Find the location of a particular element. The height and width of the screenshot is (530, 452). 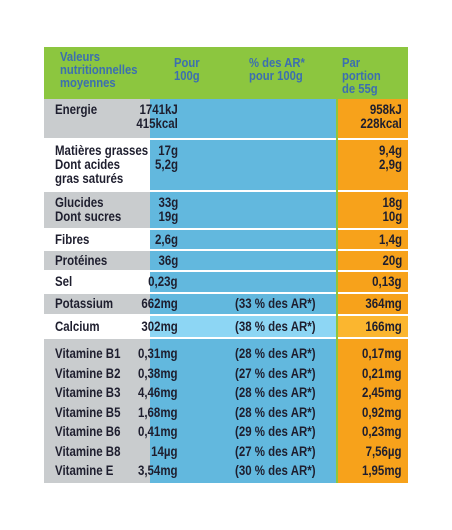

value-per-portion: 364mg is located at coordinates (383, 303).